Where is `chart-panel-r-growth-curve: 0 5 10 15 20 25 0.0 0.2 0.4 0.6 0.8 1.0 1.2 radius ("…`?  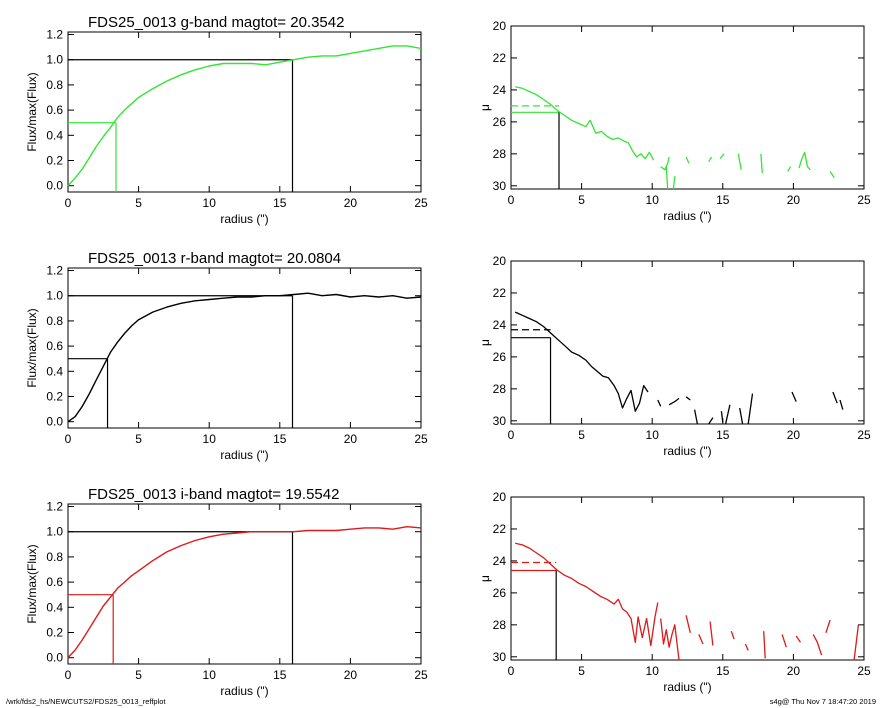
chart-panel-r-growth-curve: 0 5 10 15 20 25 0.0 0.2 0.4 0.6 0.8 1.0 1.2 radius ("… is located at coordinates (226, 356).